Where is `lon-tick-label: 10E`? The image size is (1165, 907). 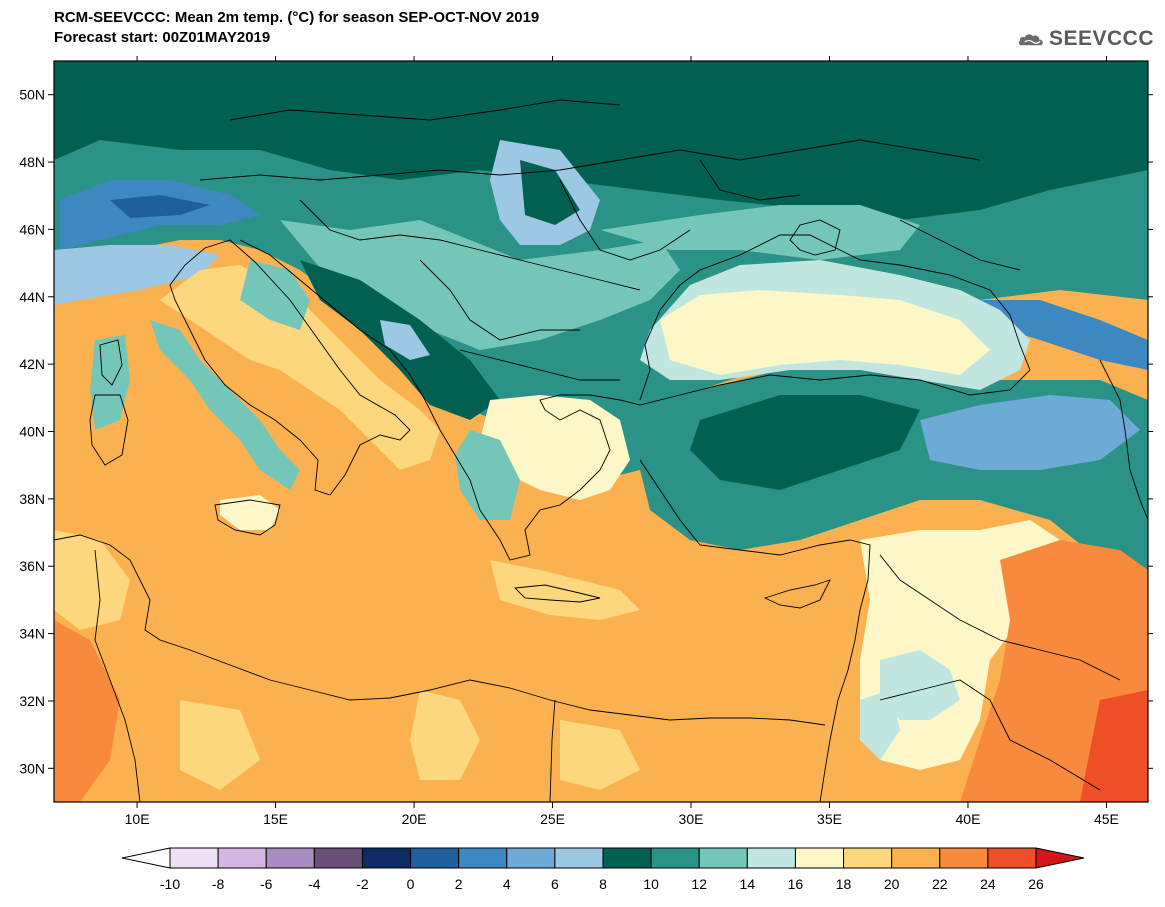 lon-tick-label: 10E is located at coordinates (137, 819).